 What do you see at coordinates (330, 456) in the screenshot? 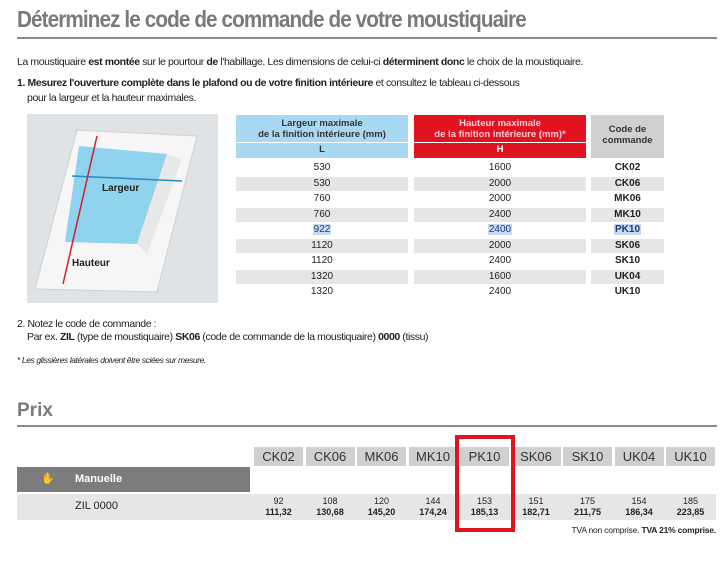
I see `price-code-header: CK06` at bounding box center [330, 456].